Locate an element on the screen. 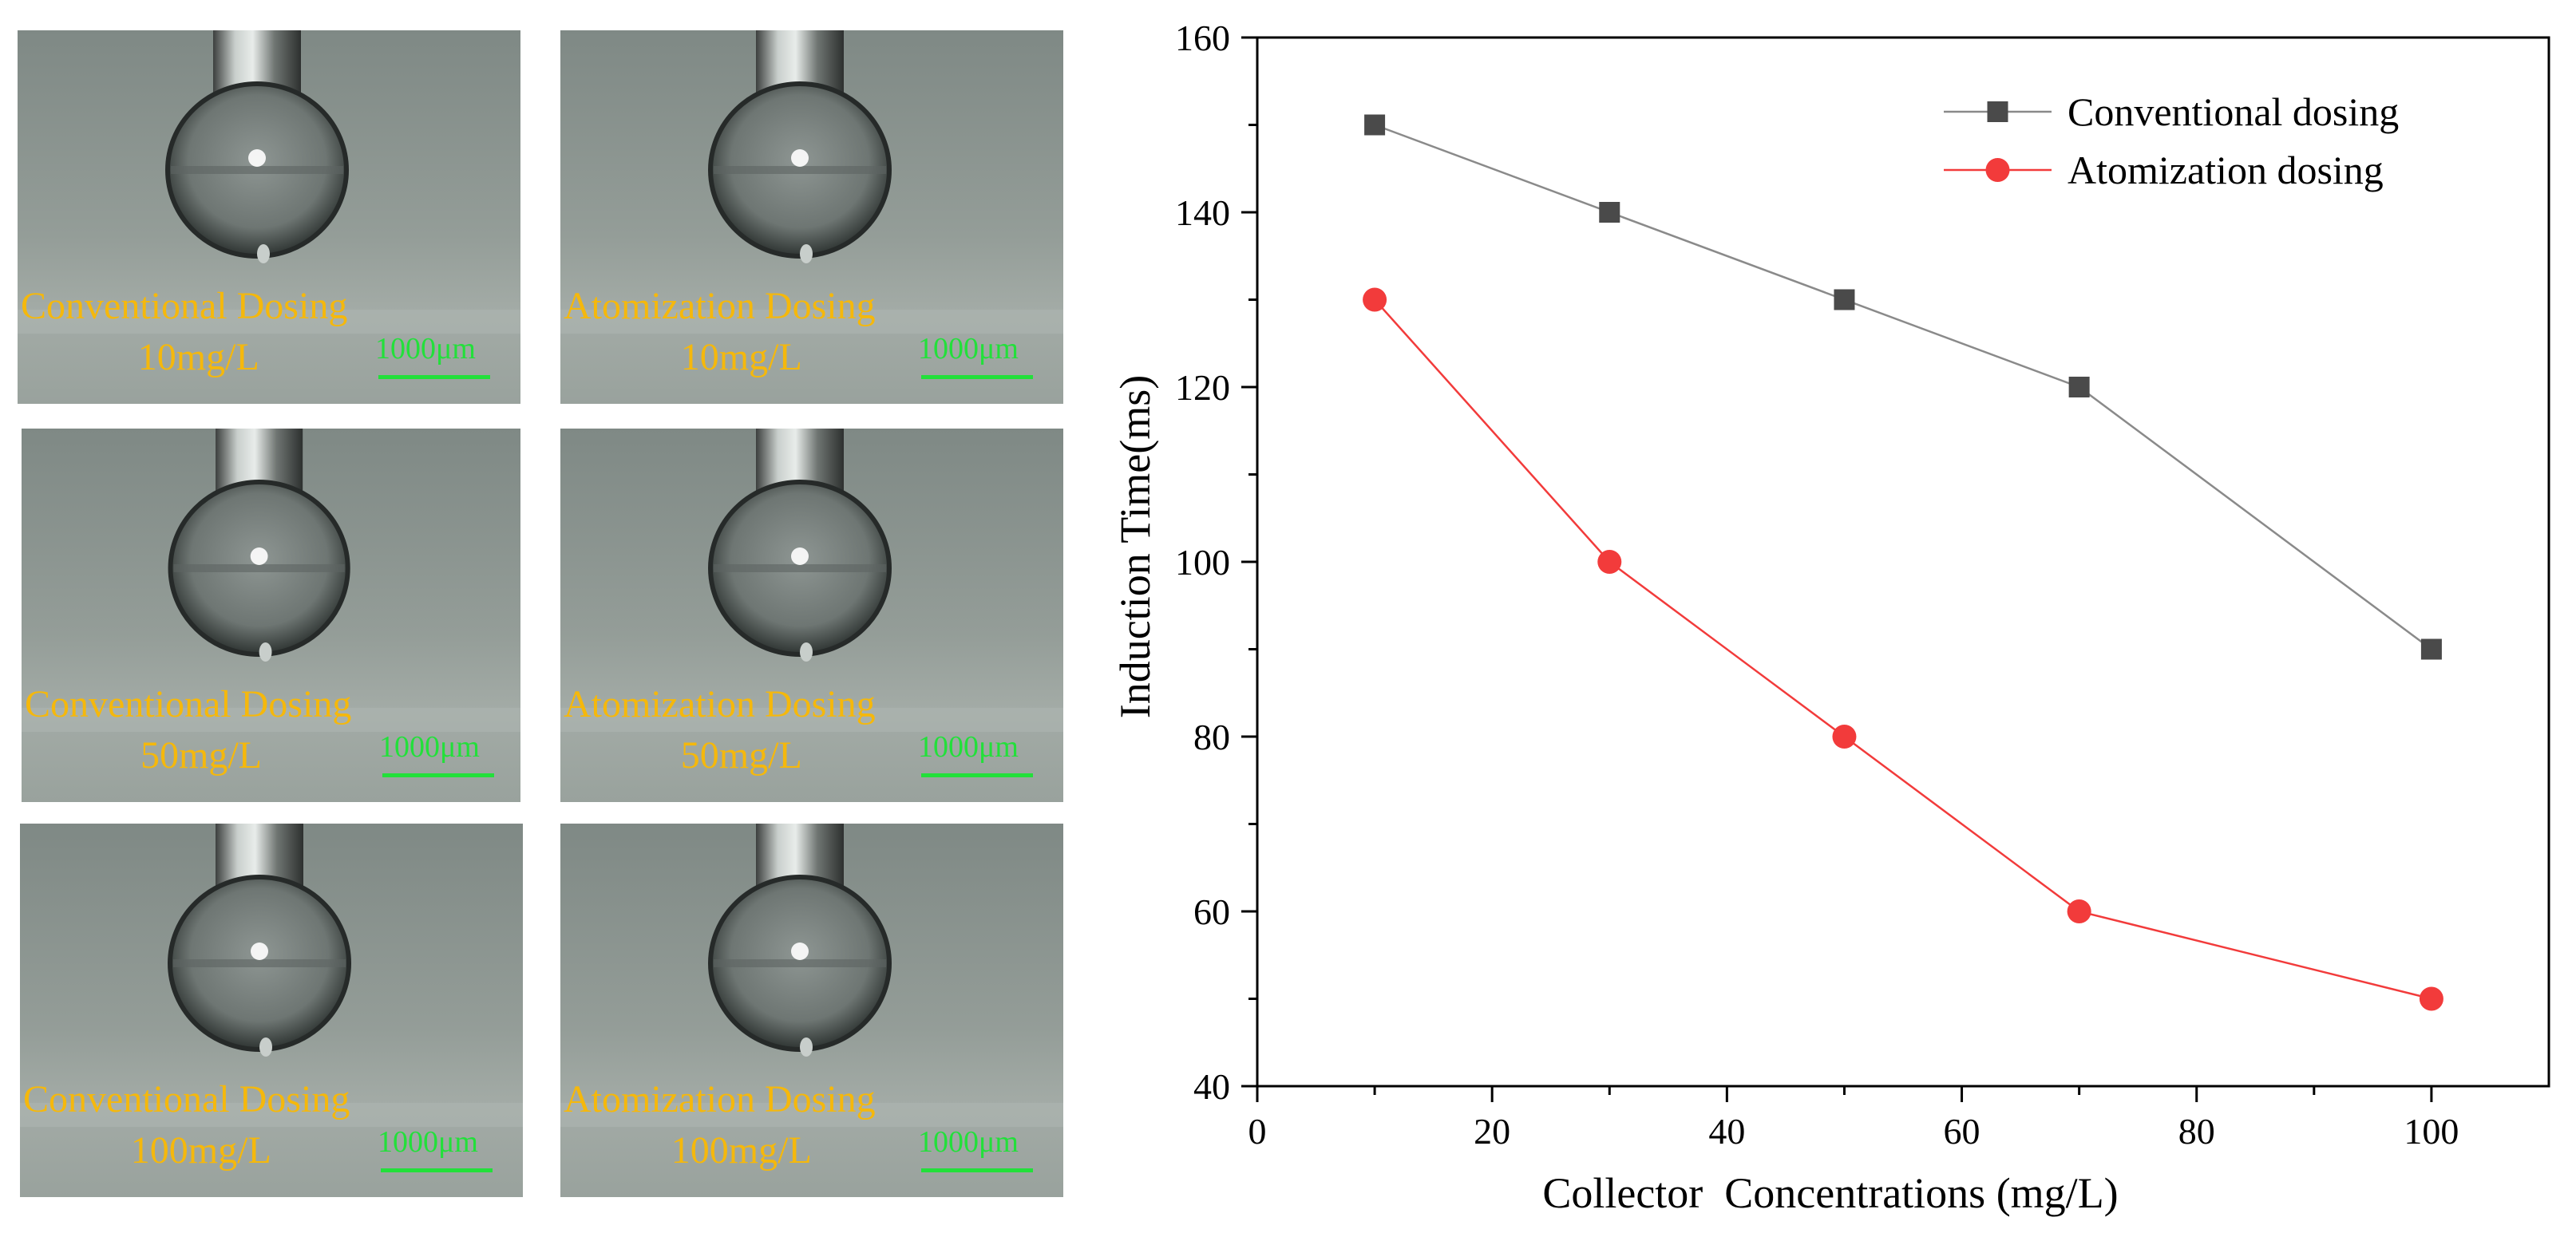 Image resolution: width=2576 pixels, height=1237 pixels. y-tick-label: 120 is located at coordinates (1202, 387).